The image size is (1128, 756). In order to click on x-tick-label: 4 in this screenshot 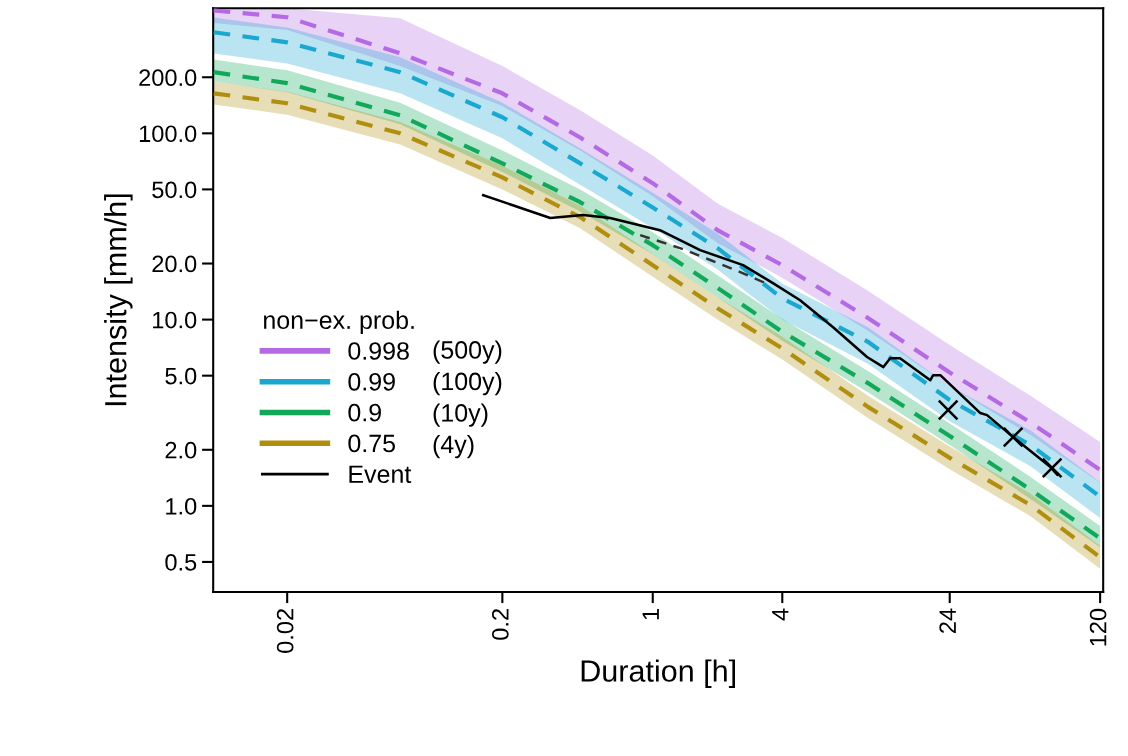, I will do `click(780, 614)`.